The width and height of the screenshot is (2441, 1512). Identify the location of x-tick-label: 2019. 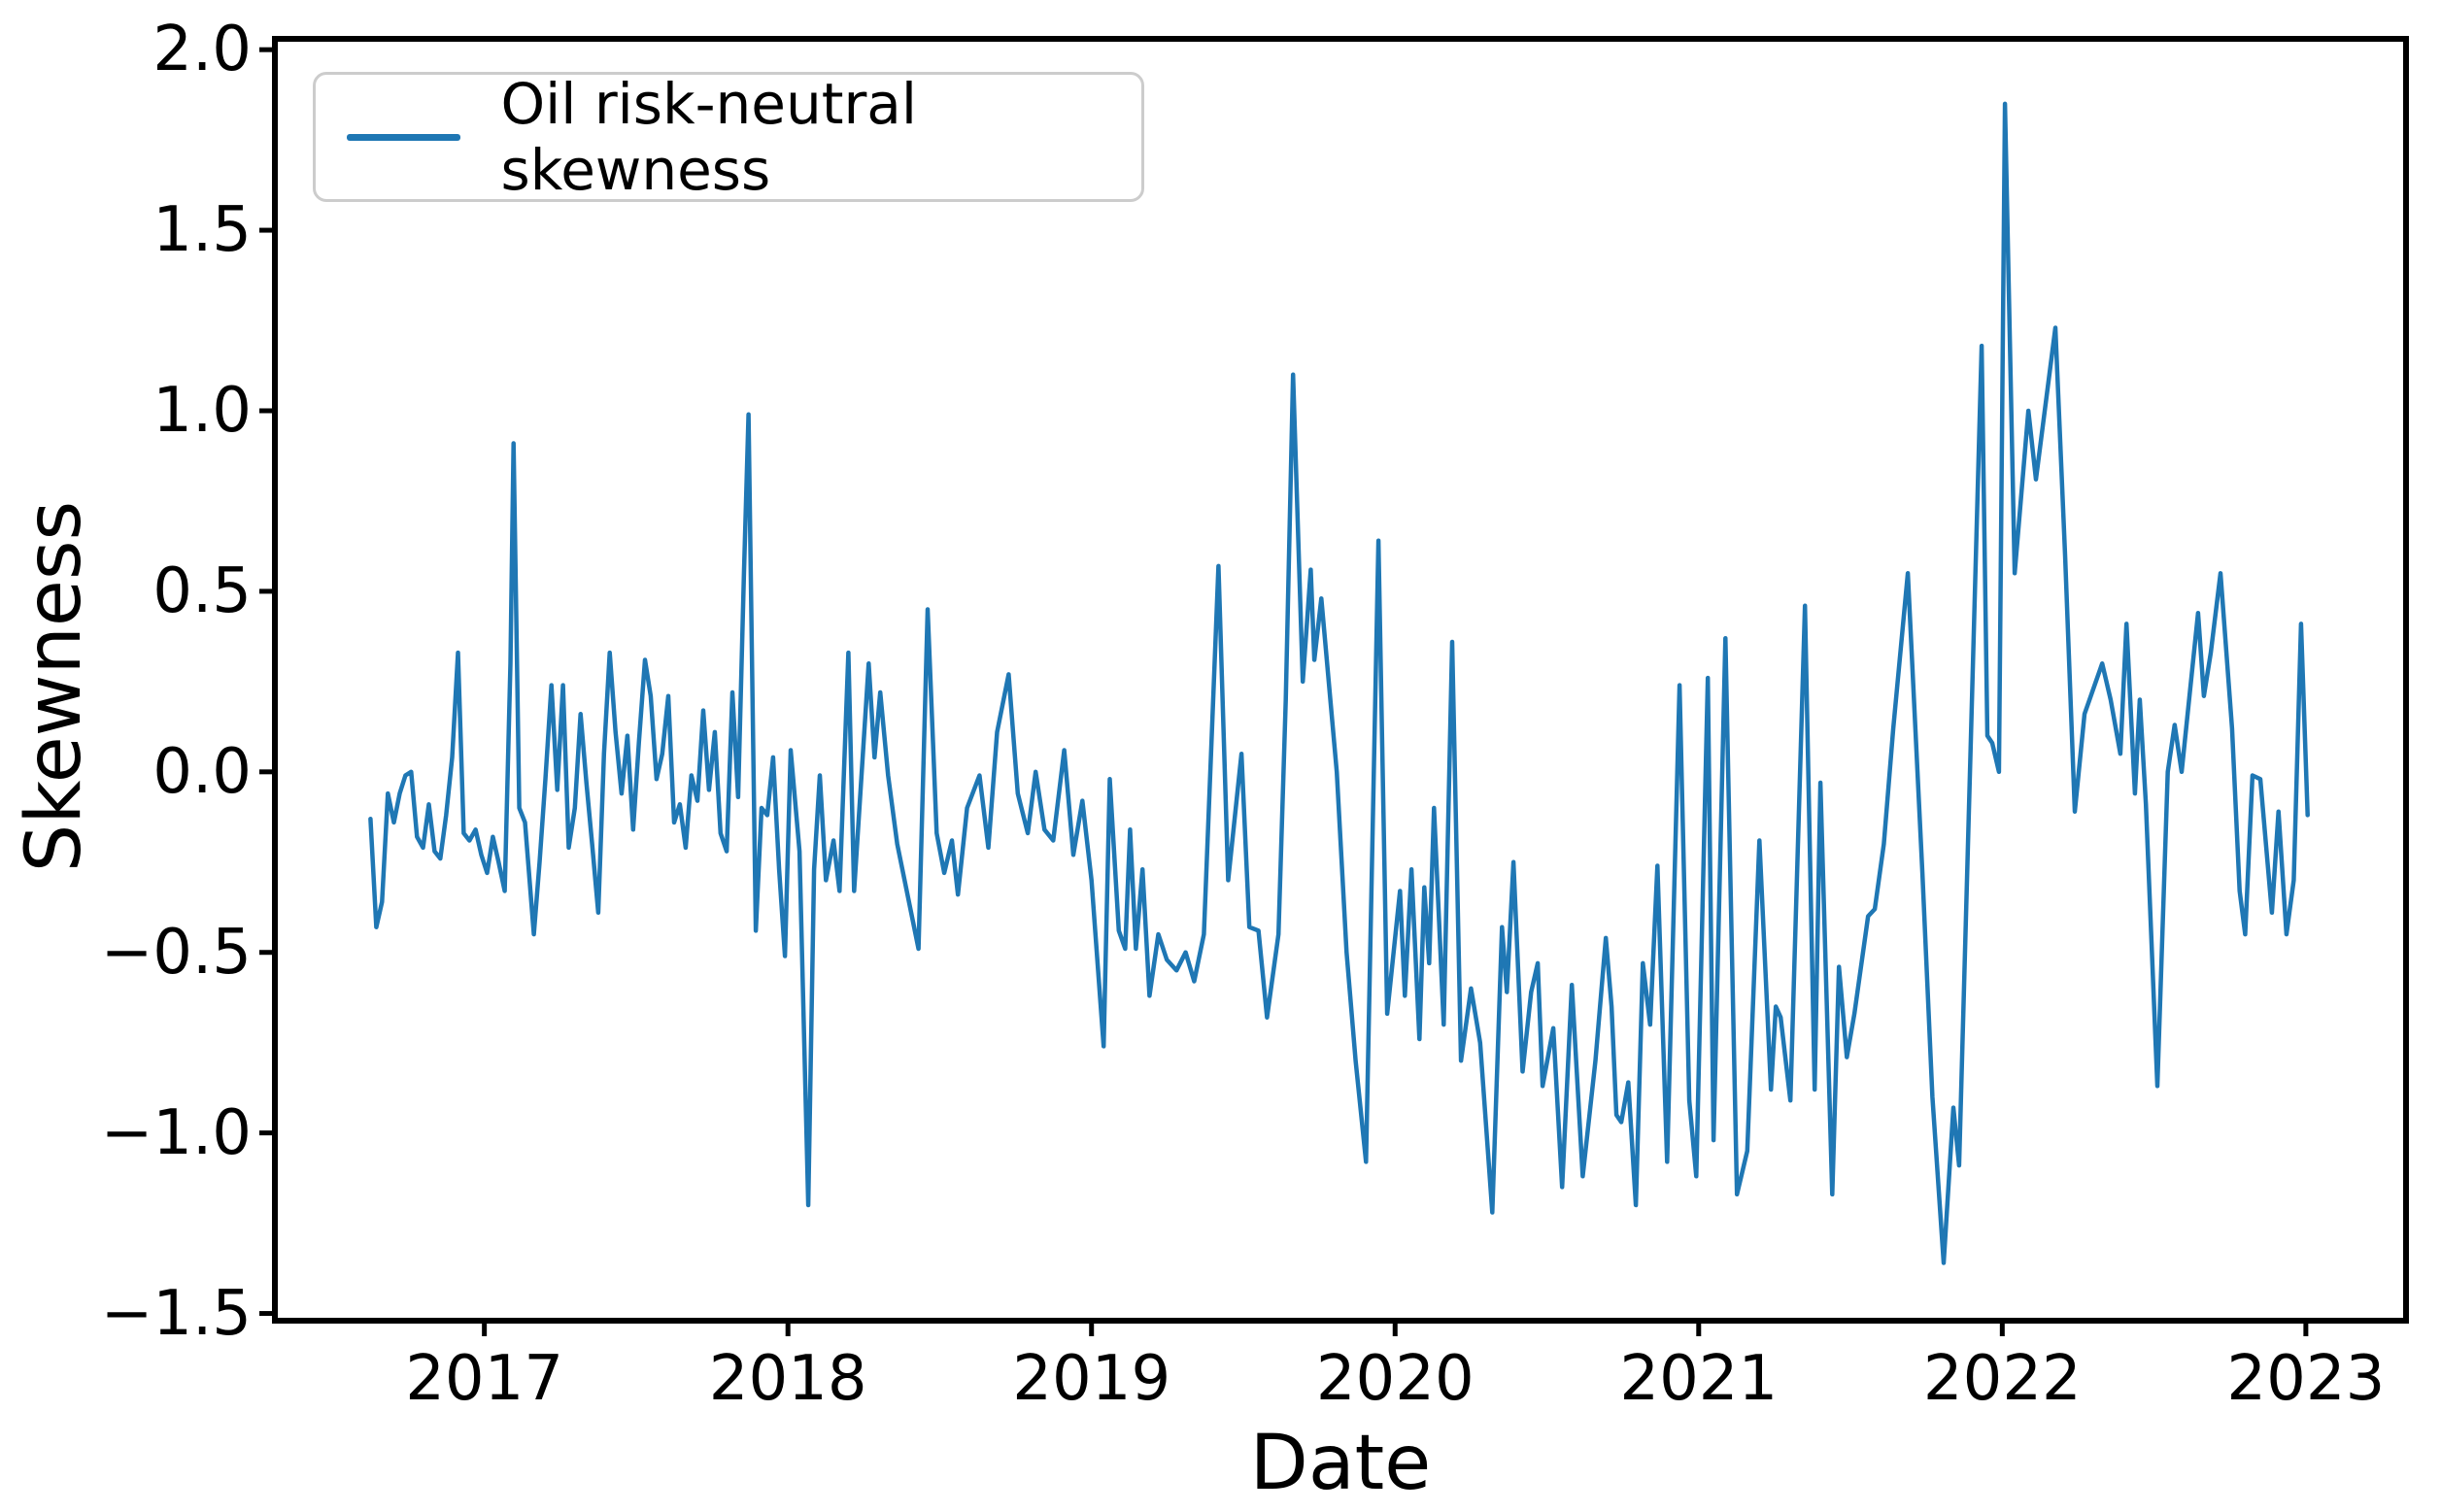
(1091, 1379).